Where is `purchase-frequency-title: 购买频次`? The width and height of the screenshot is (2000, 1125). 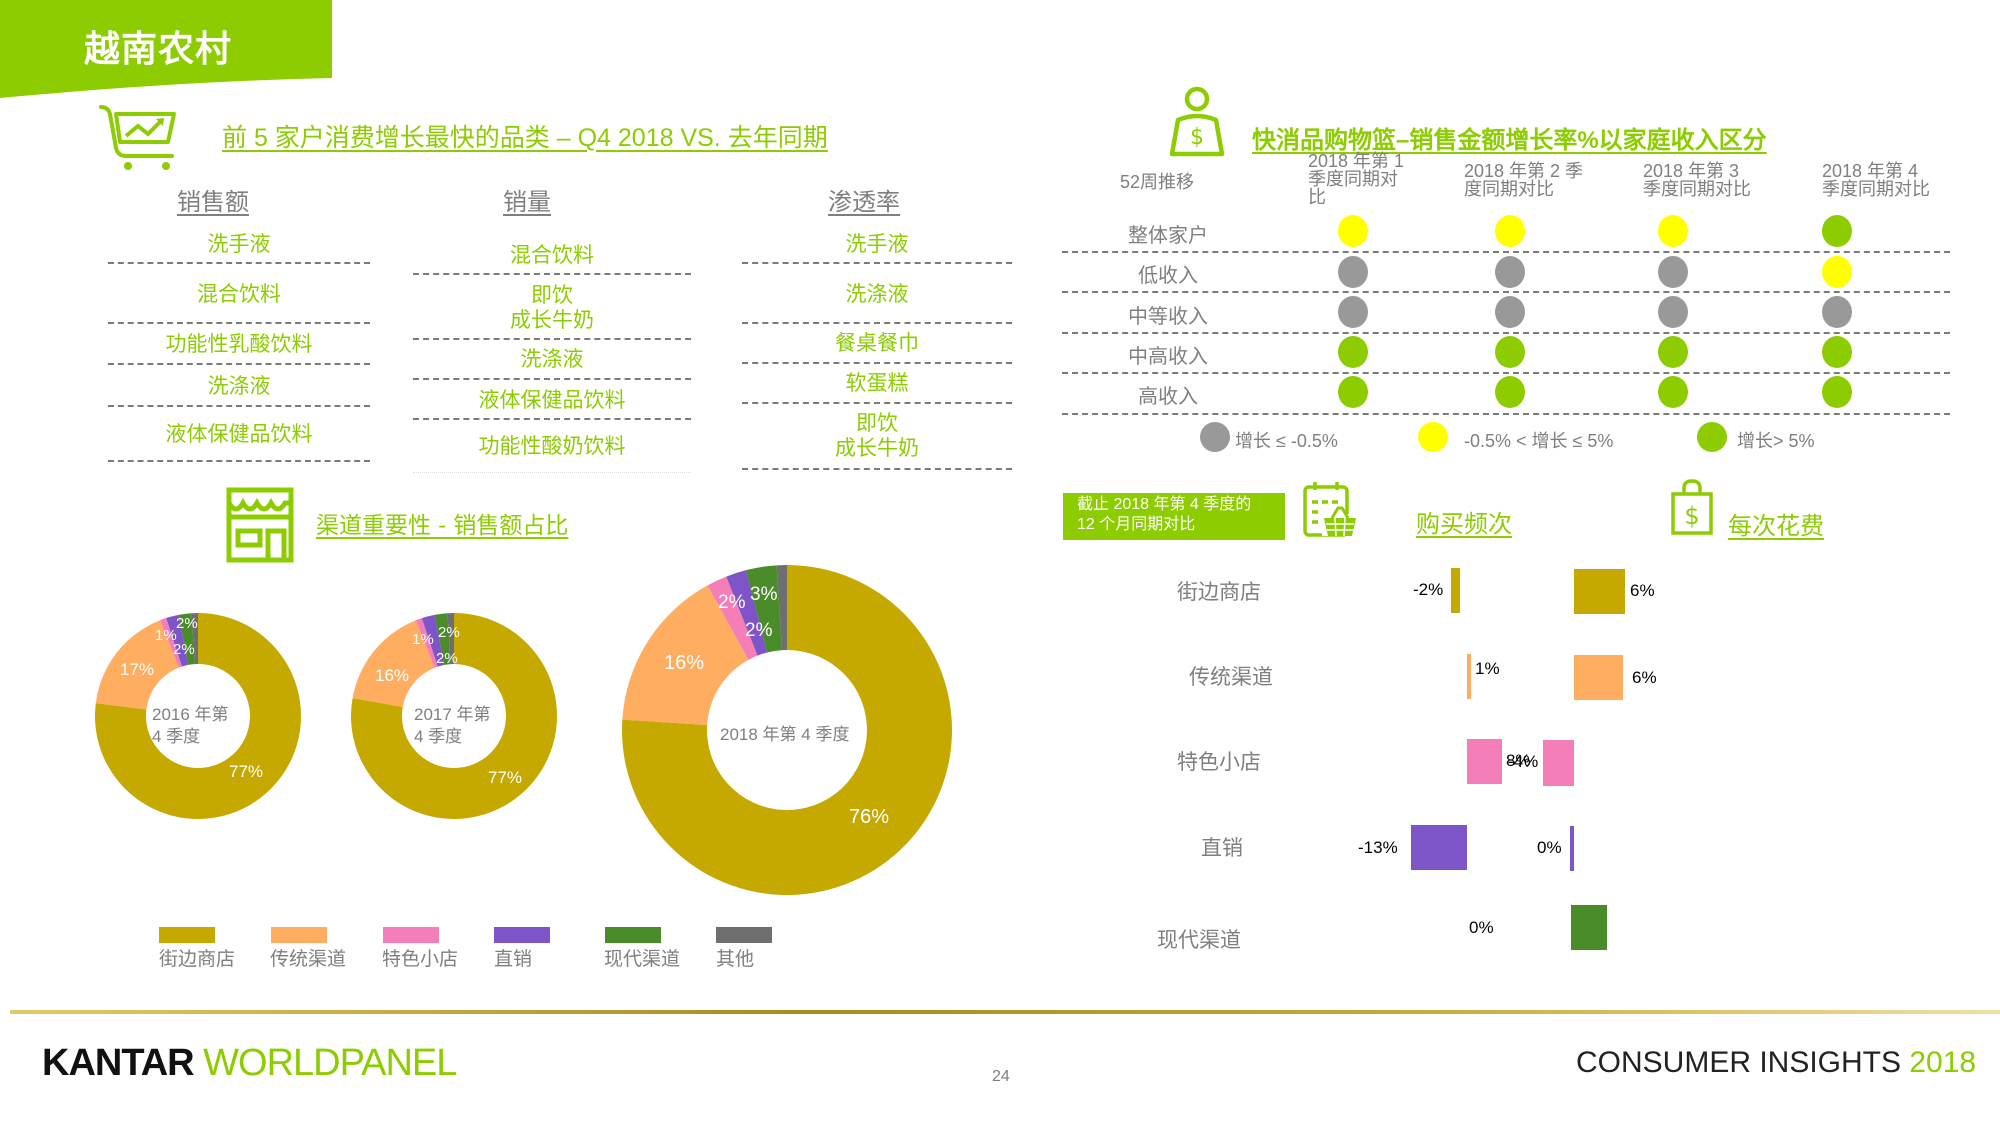
purchase-frequency-title: 购买频次 is located at coordinates (1464, 524).